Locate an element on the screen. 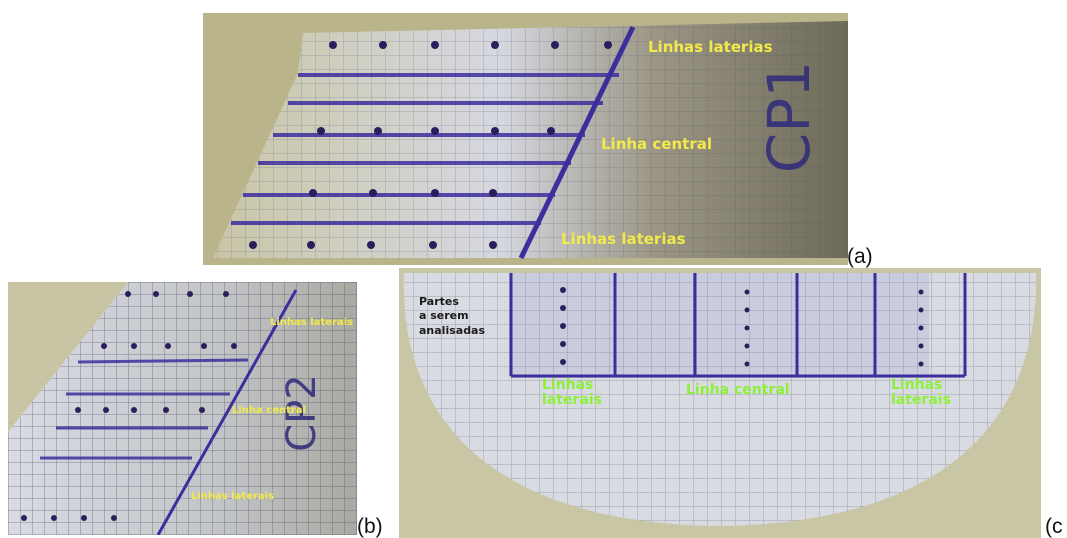 The width and height of the screenshot is (1067, 538). label-lateral-lines-right-c: Linhas laterais is located at coordinates (921, 393).